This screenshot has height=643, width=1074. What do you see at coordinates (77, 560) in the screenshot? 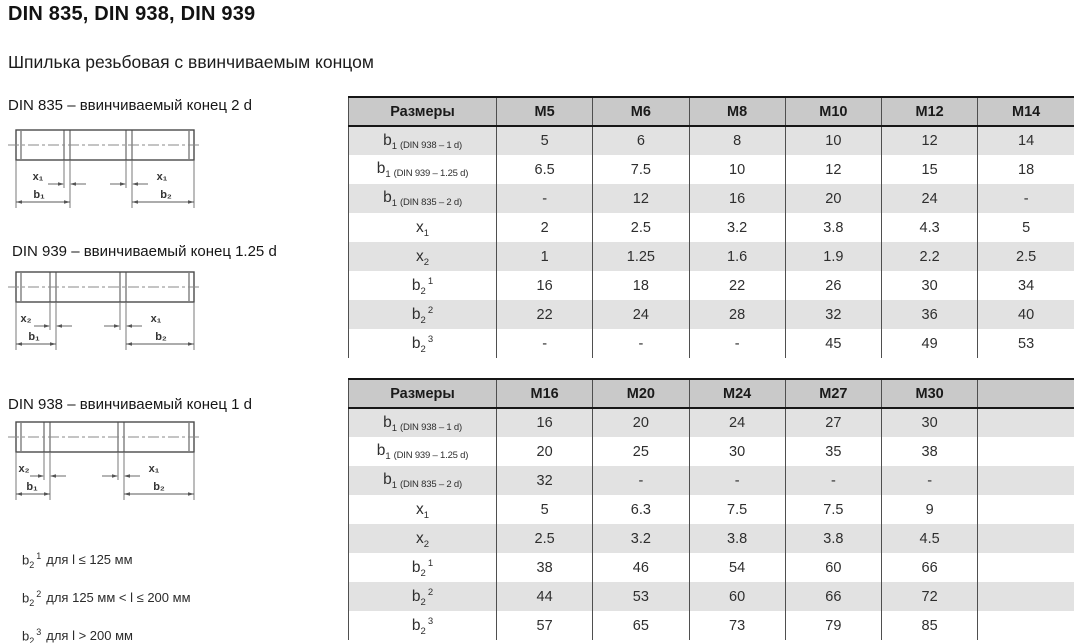
I see `footnote-b2-1: b21 для l ≤ 125 мм` at bounding box center [77, 560].